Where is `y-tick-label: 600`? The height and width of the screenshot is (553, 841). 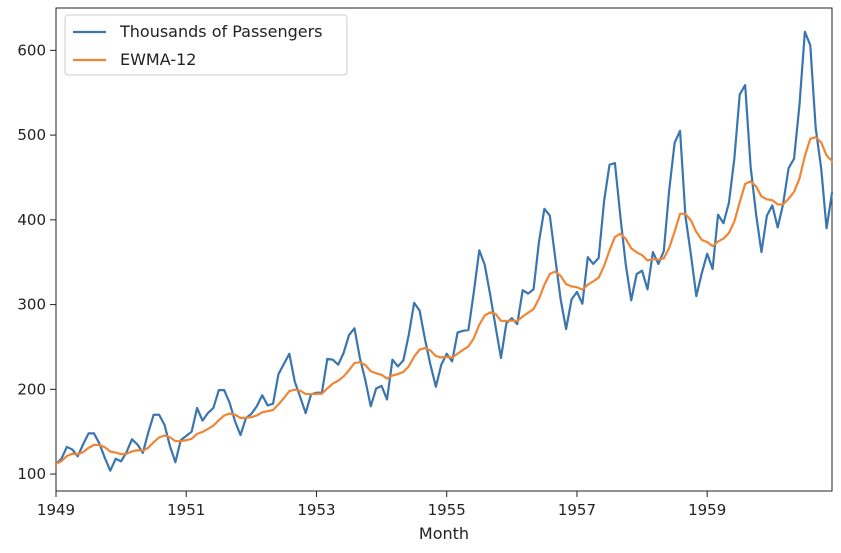
y-tick-label: 600 is located at coordinates (31, 50).